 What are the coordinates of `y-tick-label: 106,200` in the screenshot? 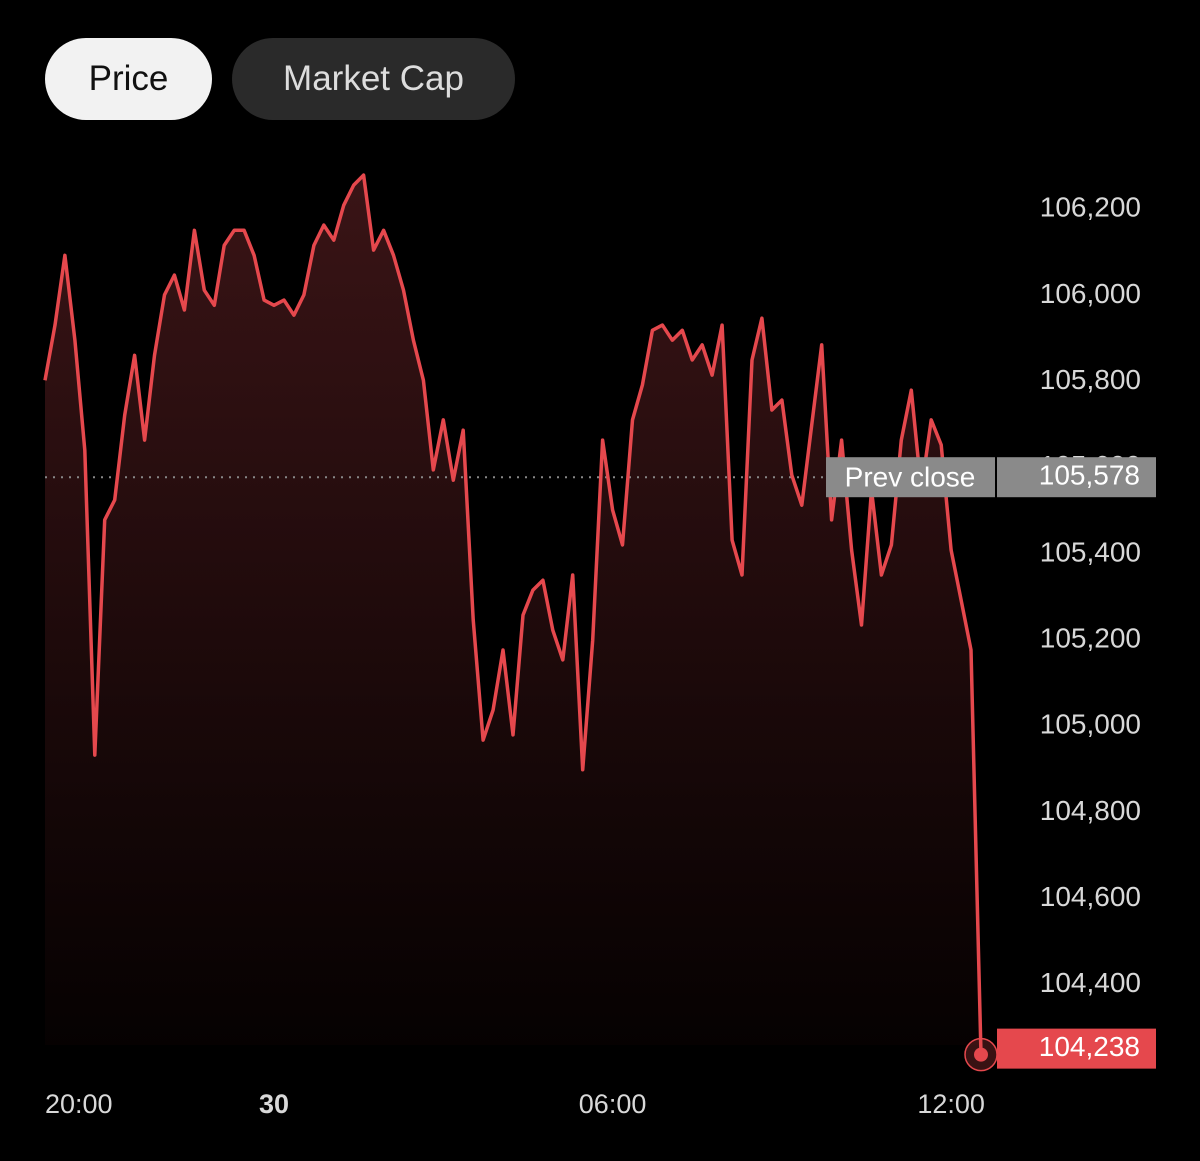 It's located at (1090, 207).